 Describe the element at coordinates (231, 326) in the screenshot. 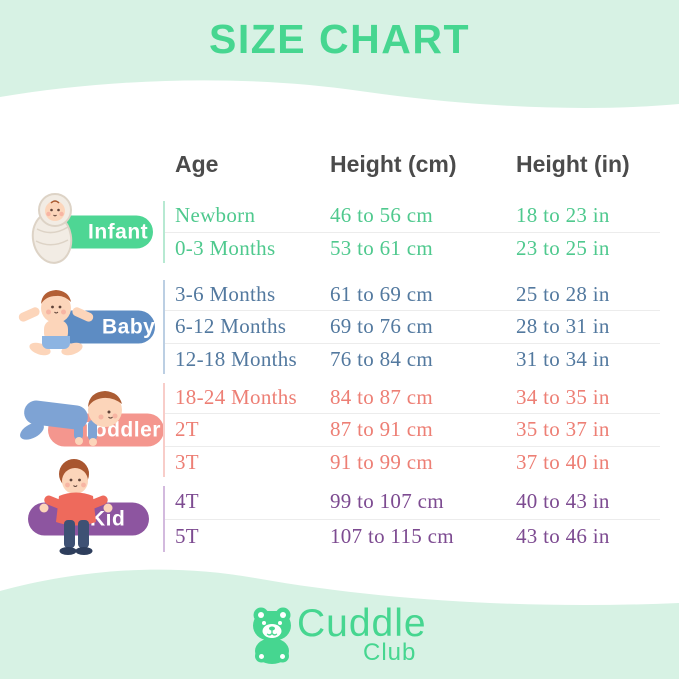

I see `age-cell: 6-12 Months` at that location.